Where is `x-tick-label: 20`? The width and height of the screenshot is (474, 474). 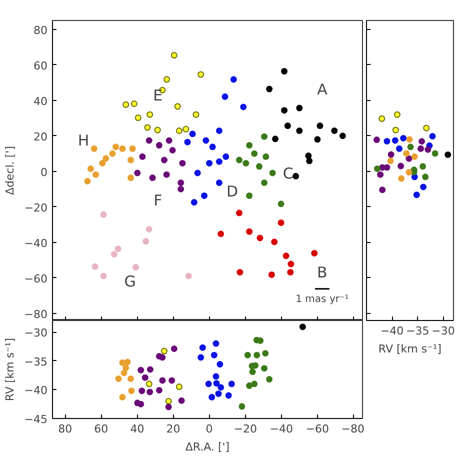
x-tick-label: 20 is located at coordinates (173, 429).